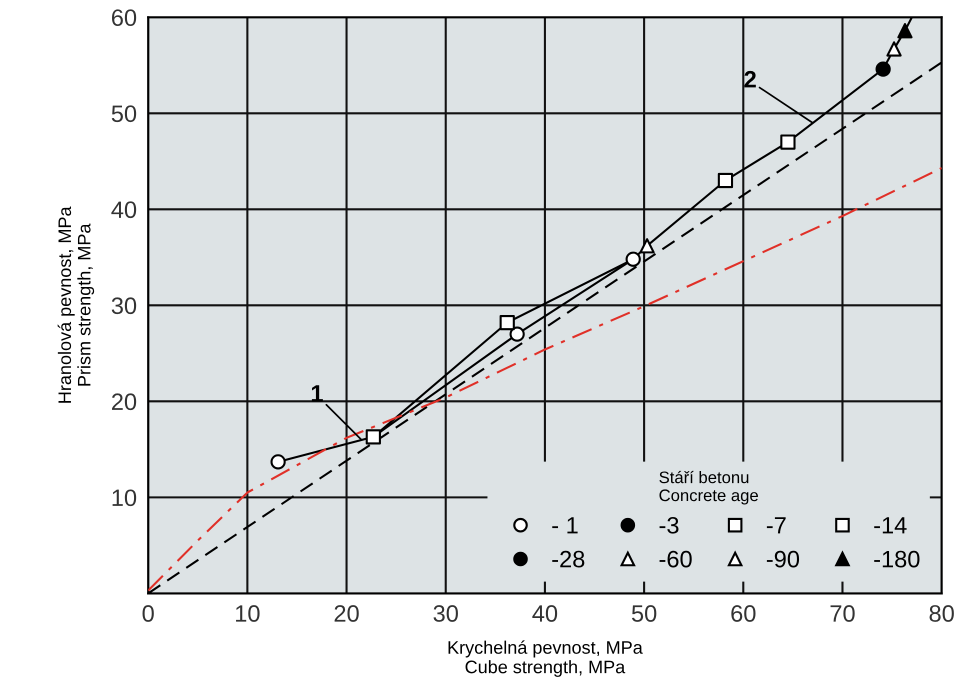  What do you see at coordinates (124, 497) in the screenshot?
I see `y-tick-label: 10` at bounding box center [124, 497].